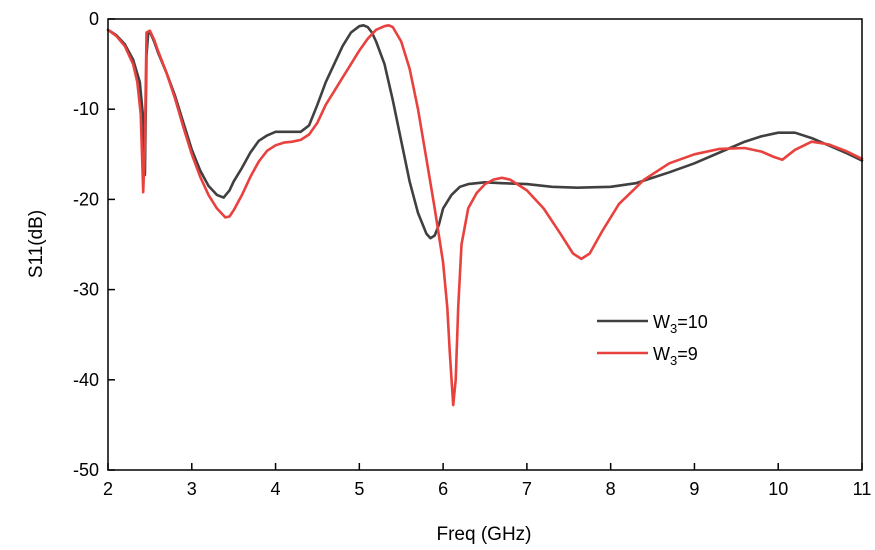 This screenshot has width=875, height=550. I want to click on x-tick-label: 7, so click(527, 489).